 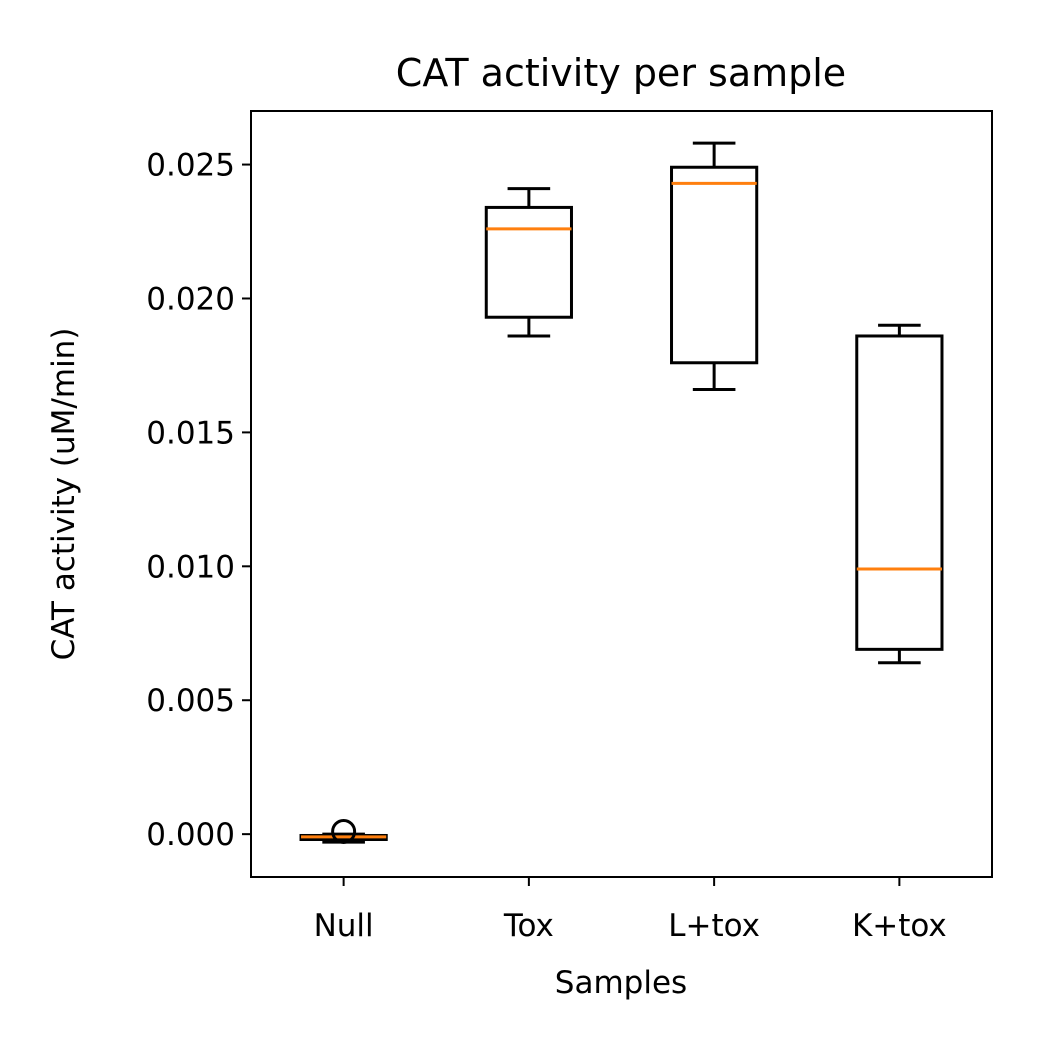 I want to click on x-tick-label: Tox, so click(x=528, y=926).